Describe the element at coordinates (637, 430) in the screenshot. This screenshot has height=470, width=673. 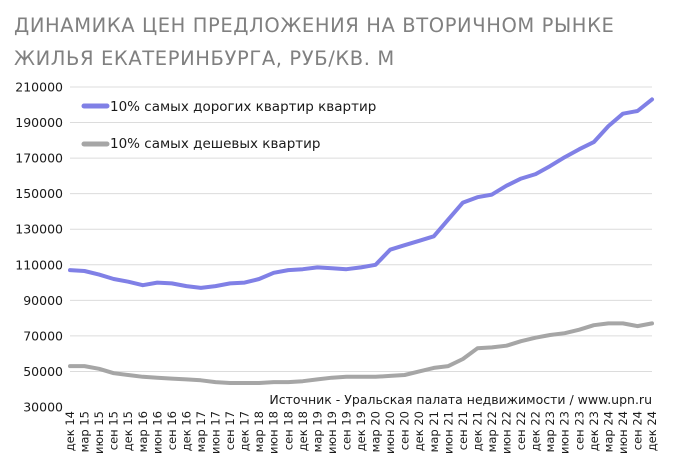
I see `x-tick-label: сен 24` at that location.